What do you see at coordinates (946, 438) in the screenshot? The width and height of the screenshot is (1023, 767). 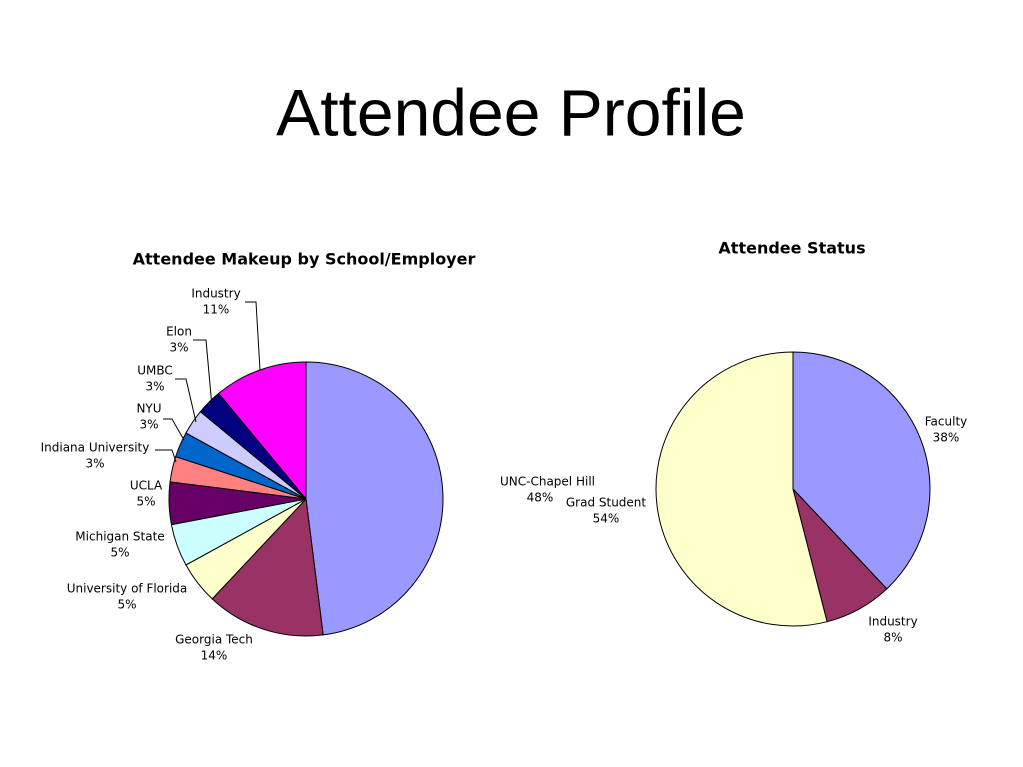 I see `slice-value-label: 38%` at bounding box center [946, 438].